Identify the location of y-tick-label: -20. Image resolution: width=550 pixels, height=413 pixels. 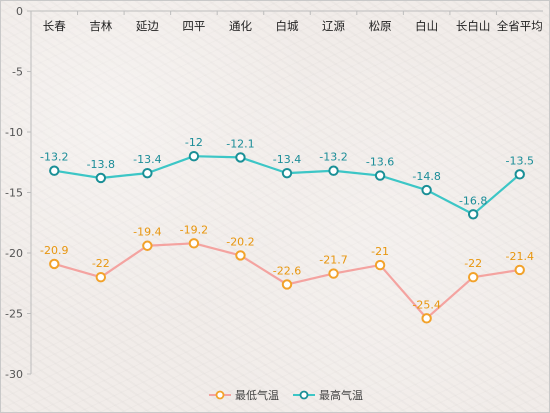
(14, 253).